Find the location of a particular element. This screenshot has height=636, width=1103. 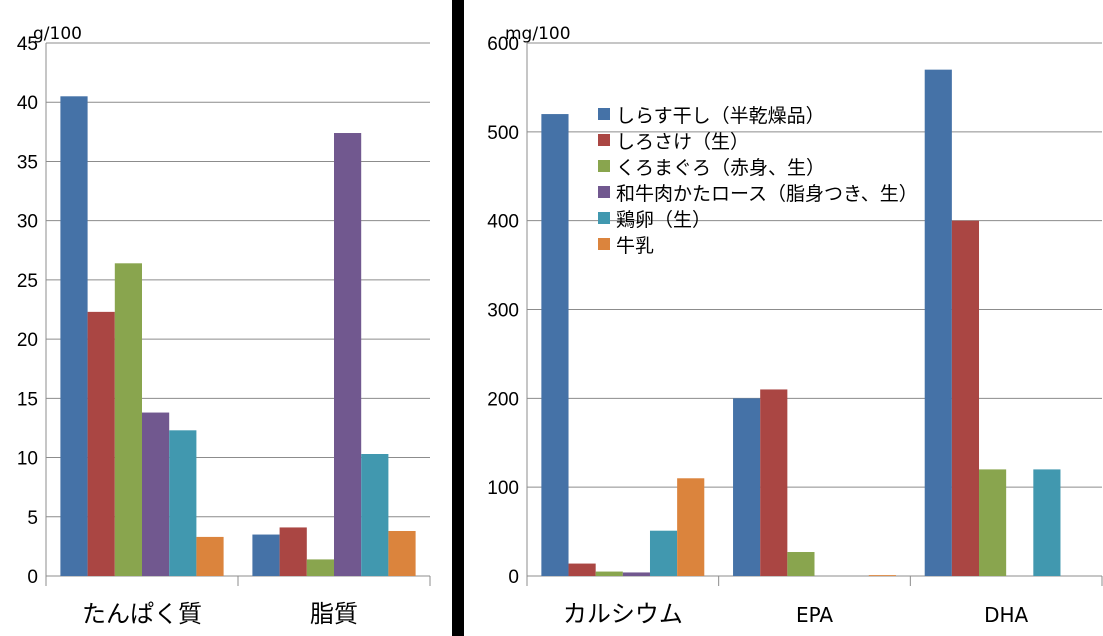

y-tick-label: 10 is located at coordinates (27, 459).